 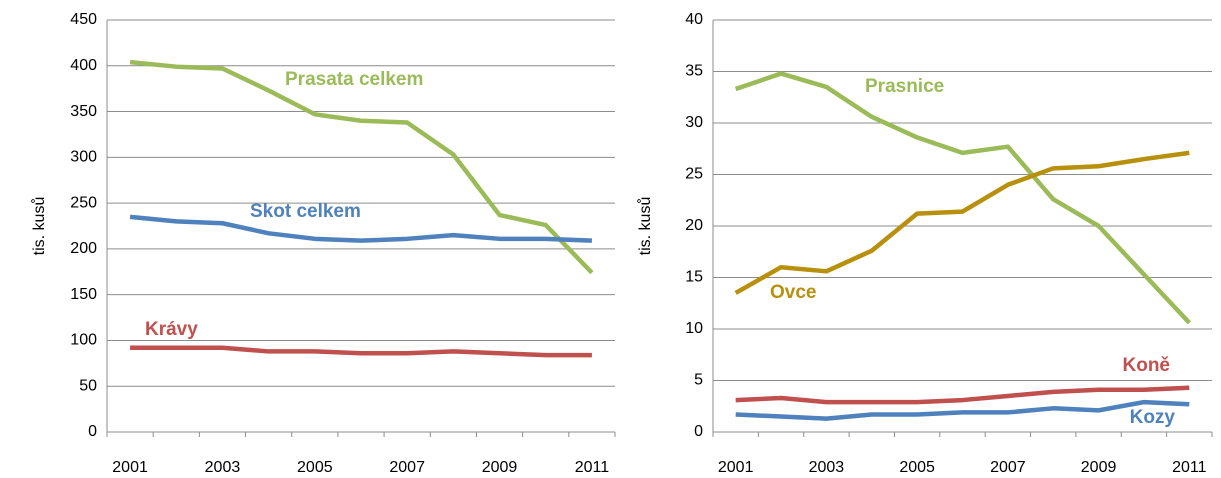 I want to click on y-tick-label: 100, so click(x=83, y=340).